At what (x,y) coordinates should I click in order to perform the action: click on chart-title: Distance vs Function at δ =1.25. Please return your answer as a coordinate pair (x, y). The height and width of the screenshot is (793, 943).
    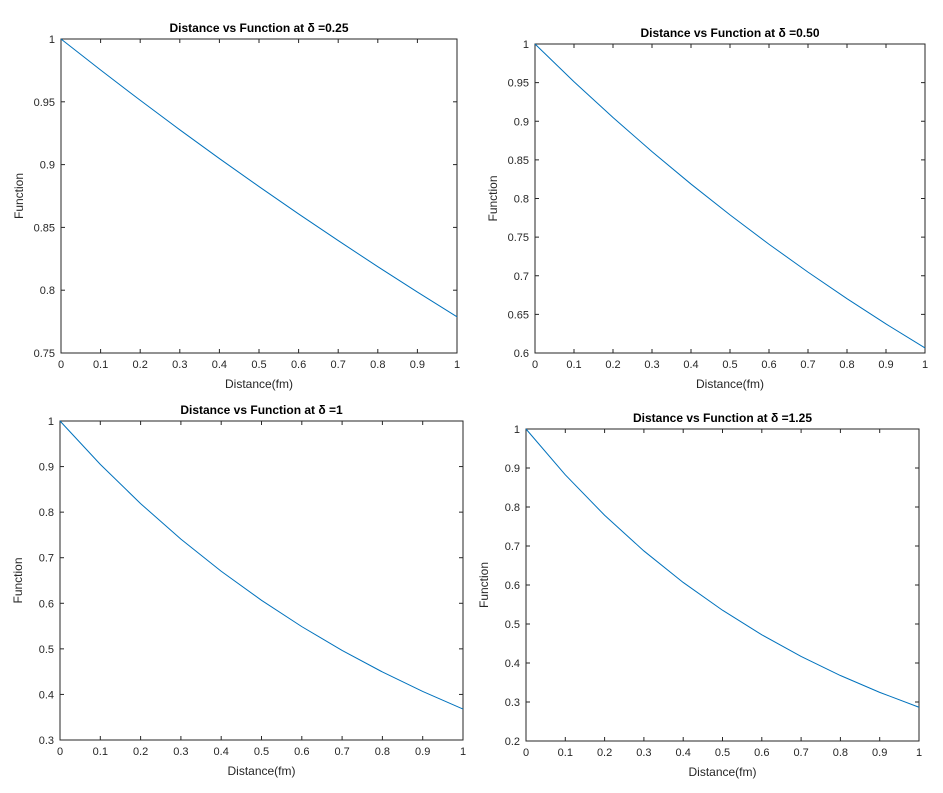
    Looking at the image, I should click on (722, 418).